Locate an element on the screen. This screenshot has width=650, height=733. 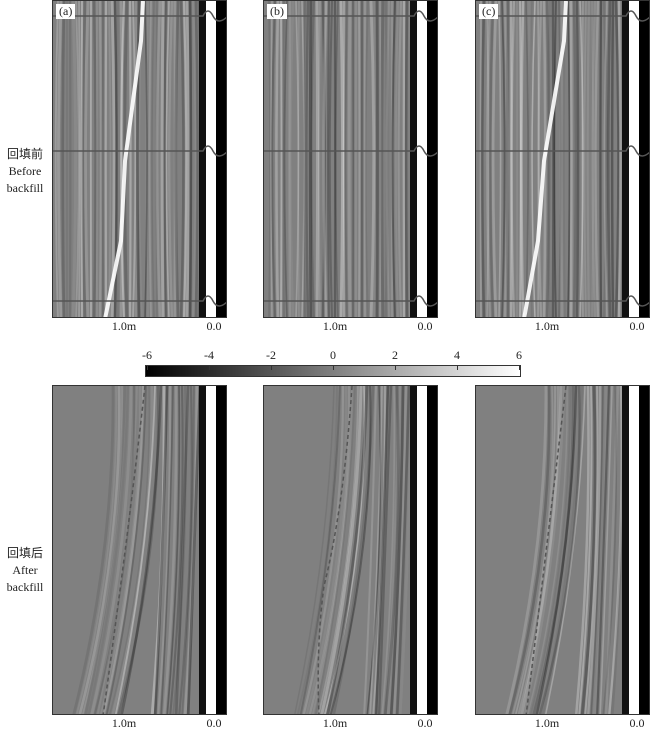
pipe-reflection is located at coordinates (124, 159).